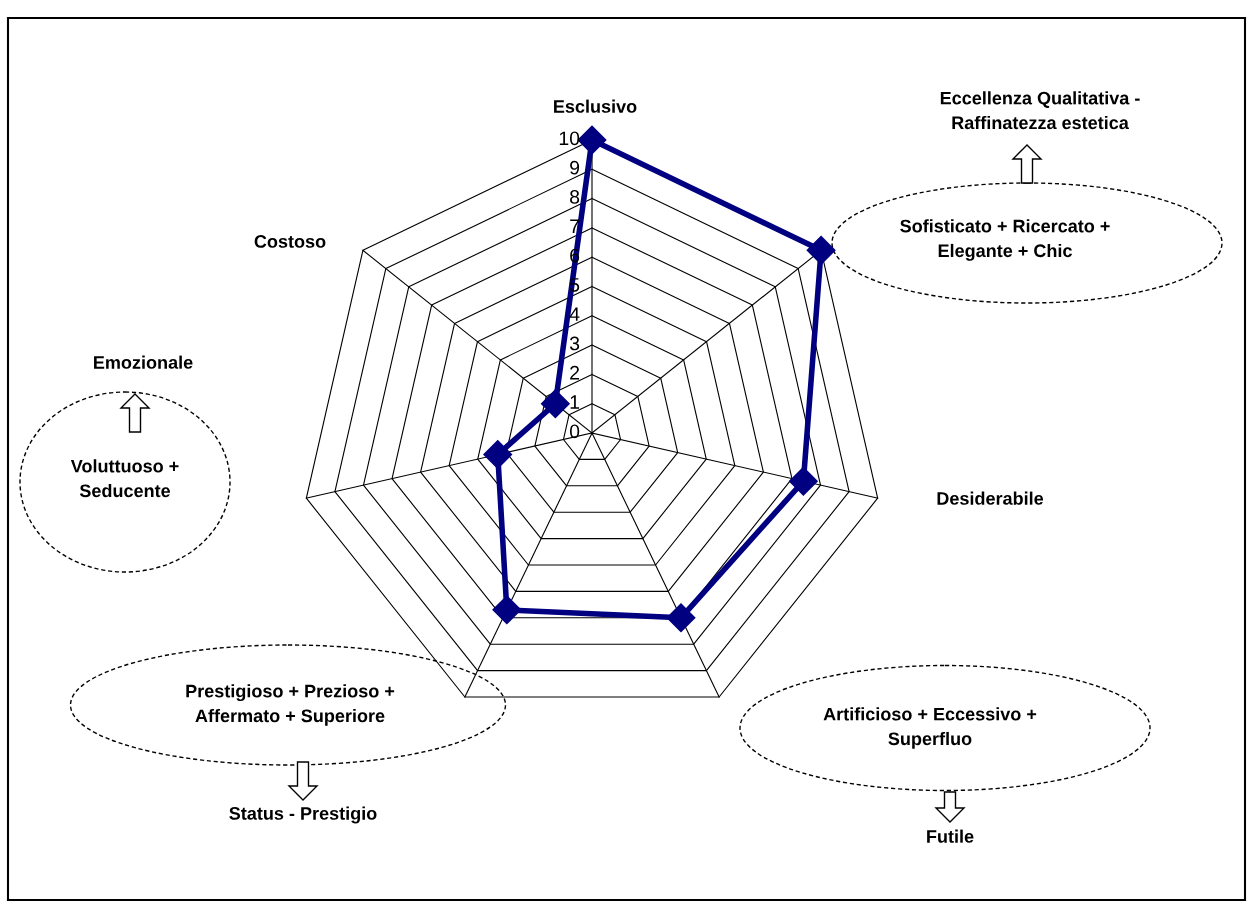  Describe the element at coordinates (575, 372) in the screenshot. I see `y-tick-label: 2` at that location.